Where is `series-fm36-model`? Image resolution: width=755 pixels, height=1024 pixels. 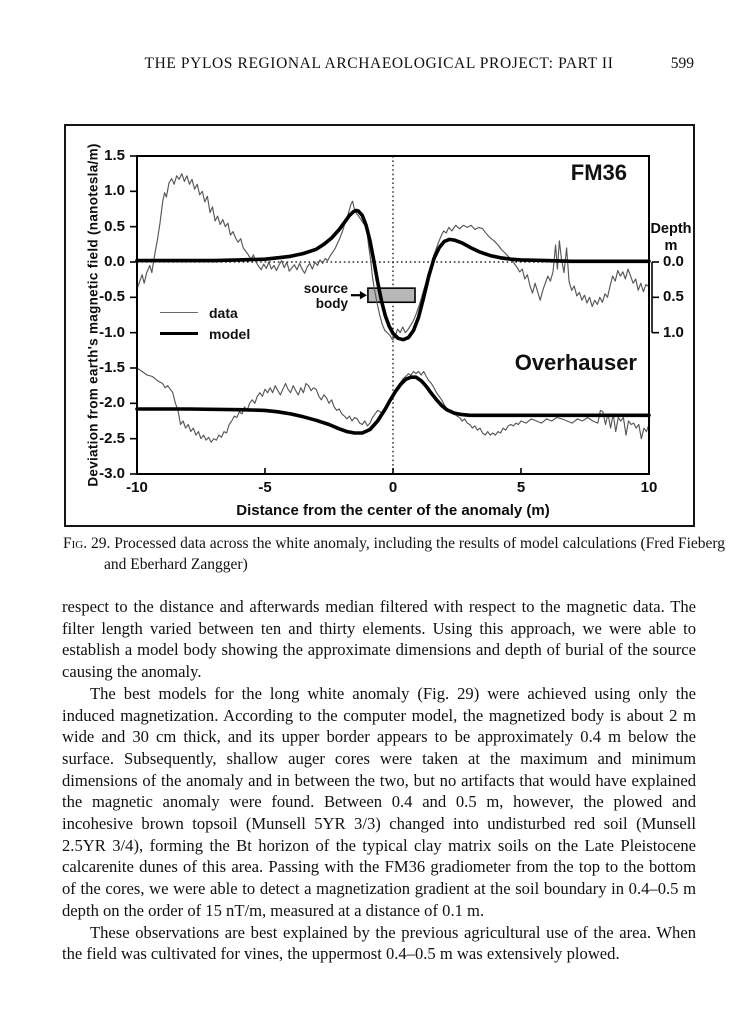
series-fm36-model is located at coordinates (393, 275).